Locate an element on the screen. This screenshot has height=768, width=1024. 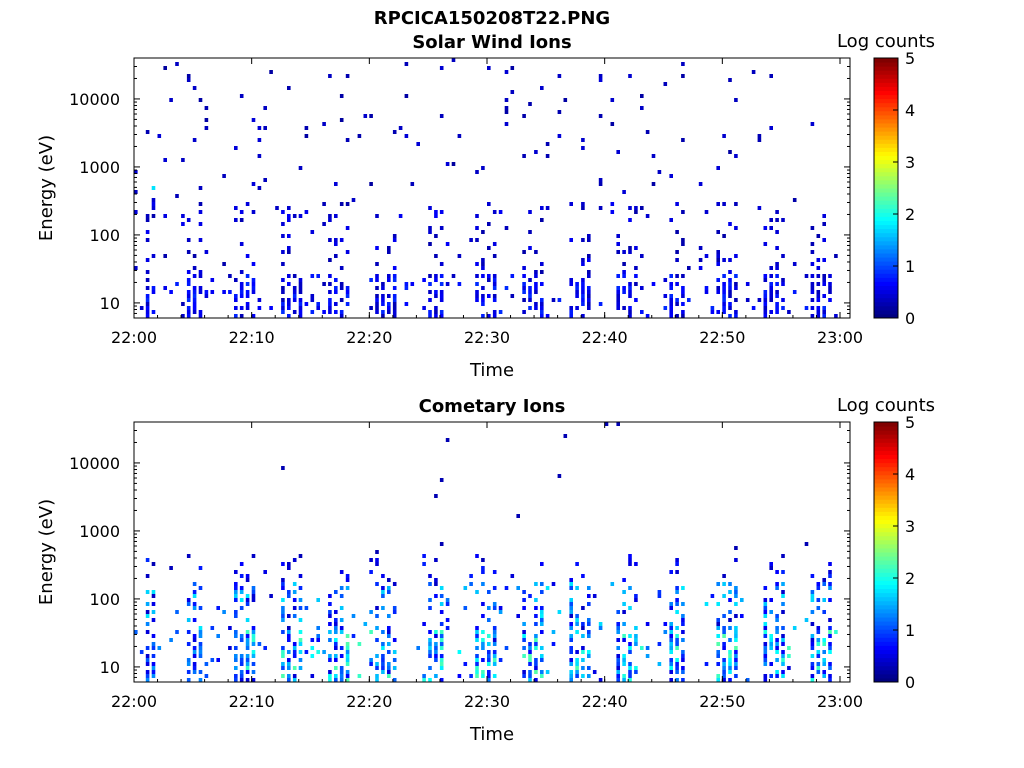
colorbar-tick-label: 5 is located at coordinates (910, 58).